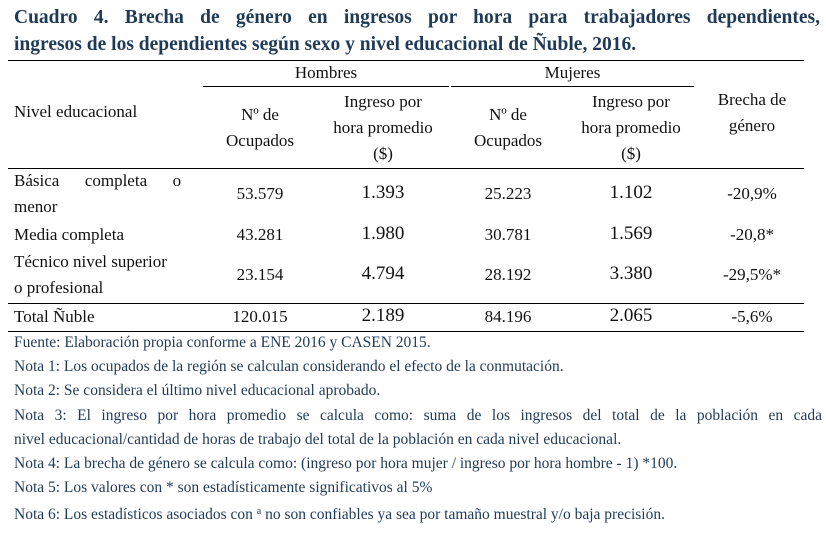 The height and width of the screenshot is (533, 826). Describe the element at coordinates (631, 233) in the screenshot. I see `row-m-ingreso: 1.569` at that location.